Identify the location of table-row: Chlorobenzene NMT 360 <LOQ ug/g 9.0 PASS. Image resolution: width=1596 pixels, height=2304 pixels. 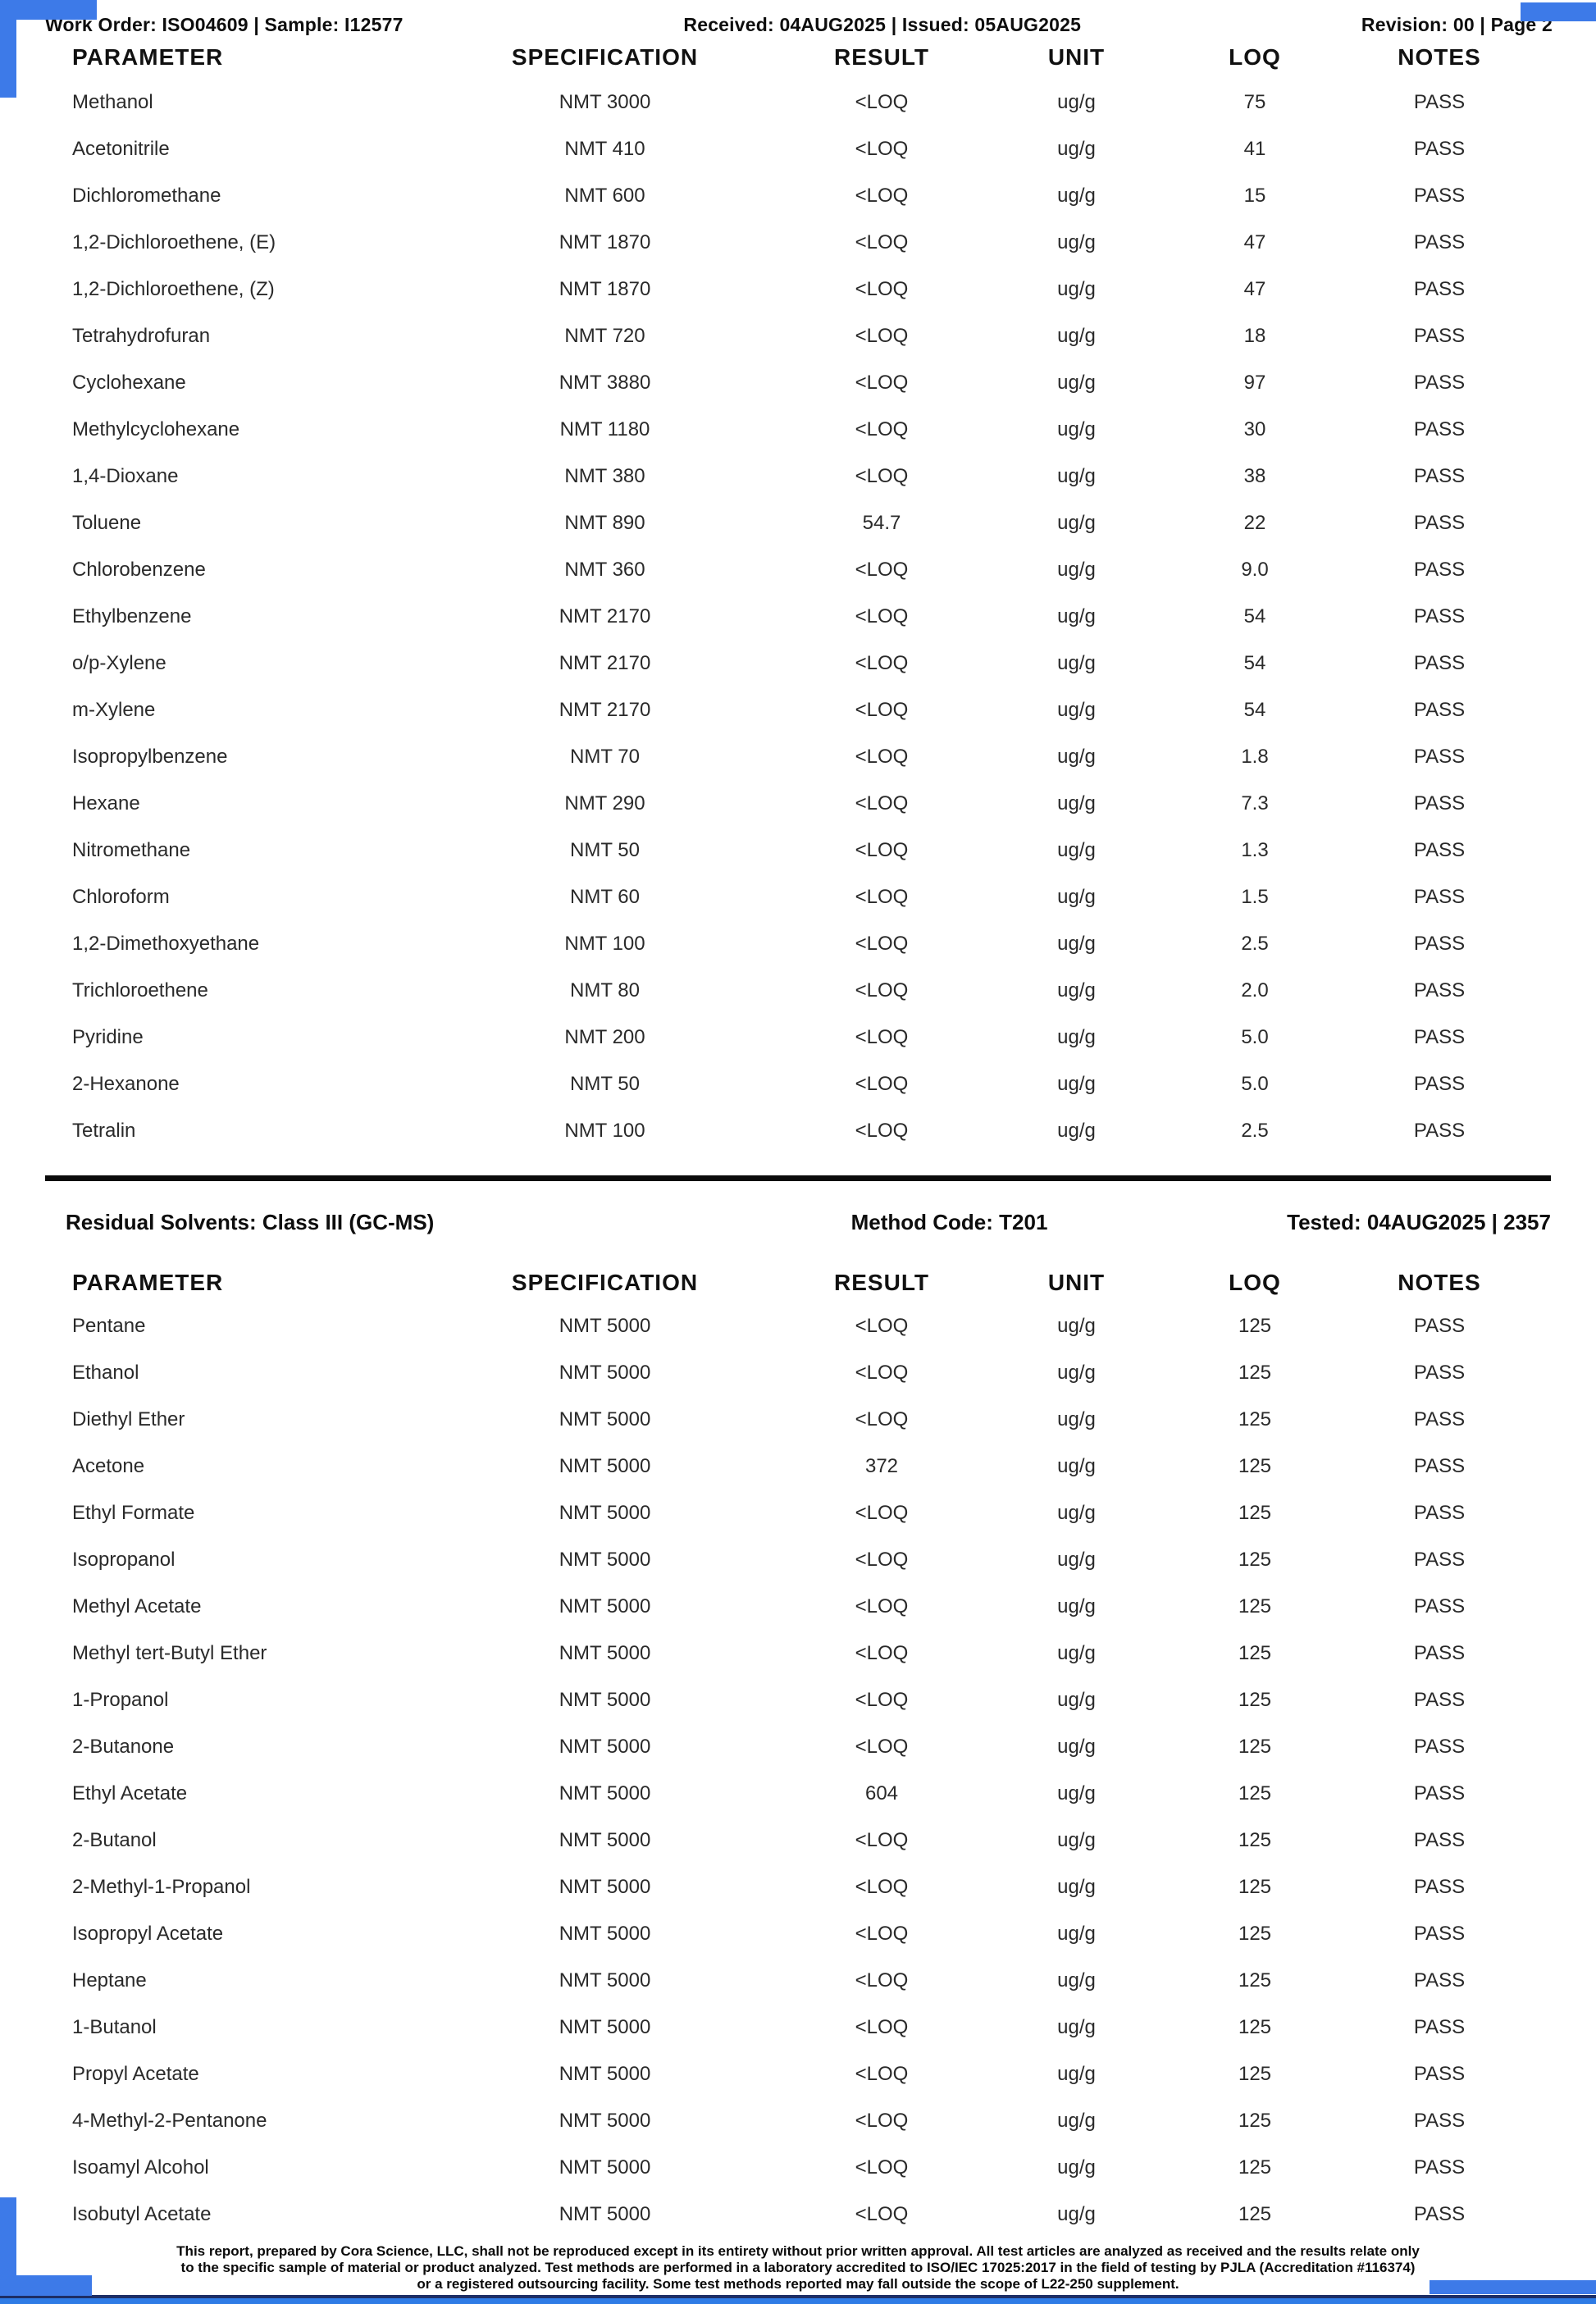
(798, 569).